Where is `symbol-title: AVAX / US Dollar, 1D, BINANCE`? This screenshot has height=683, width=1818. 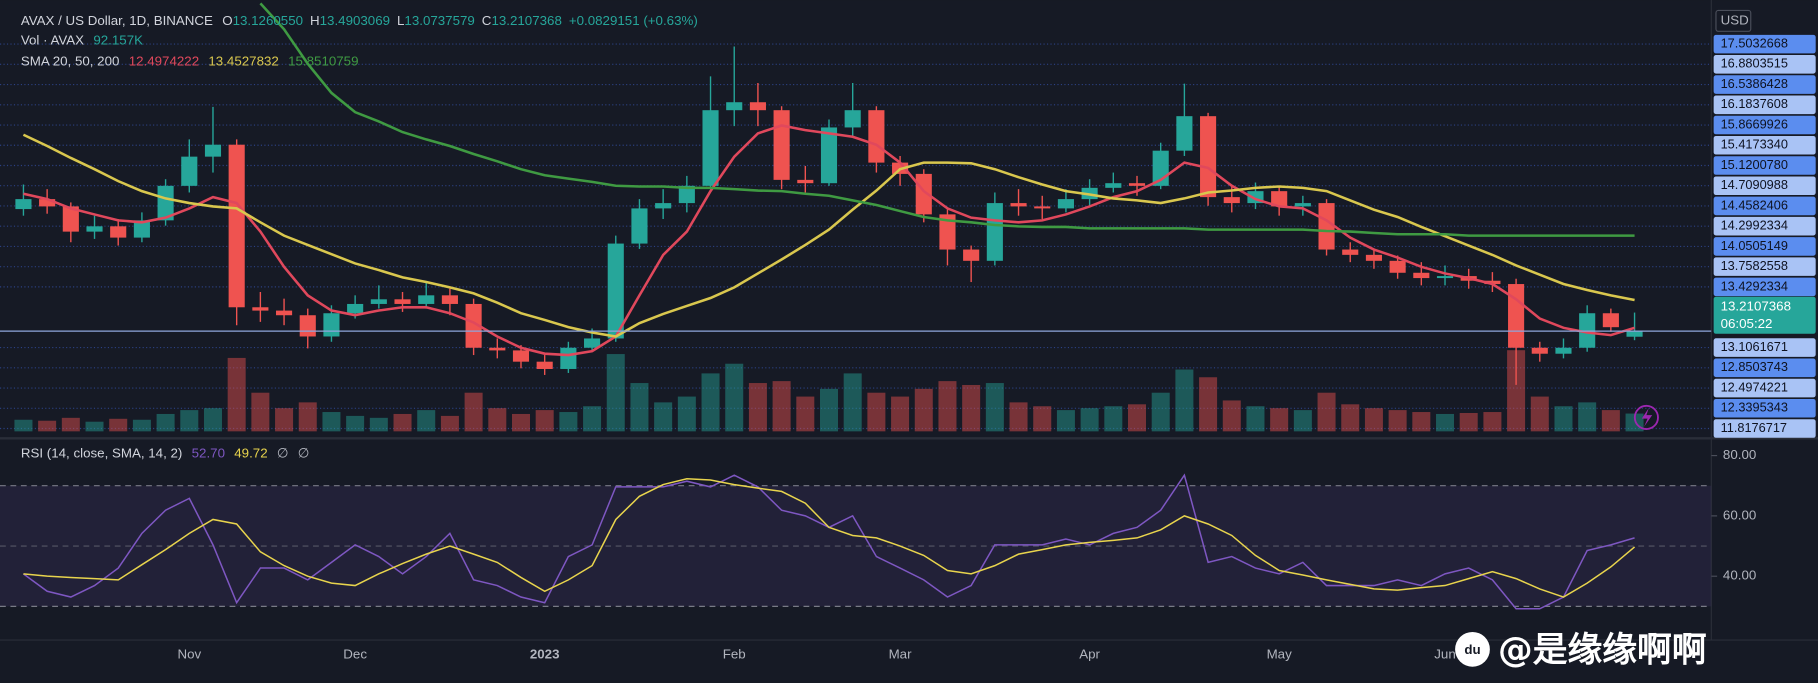 symbol-title: AVAX / US Dollar, 1D, BINANCE is located at coordinates (117, 19).